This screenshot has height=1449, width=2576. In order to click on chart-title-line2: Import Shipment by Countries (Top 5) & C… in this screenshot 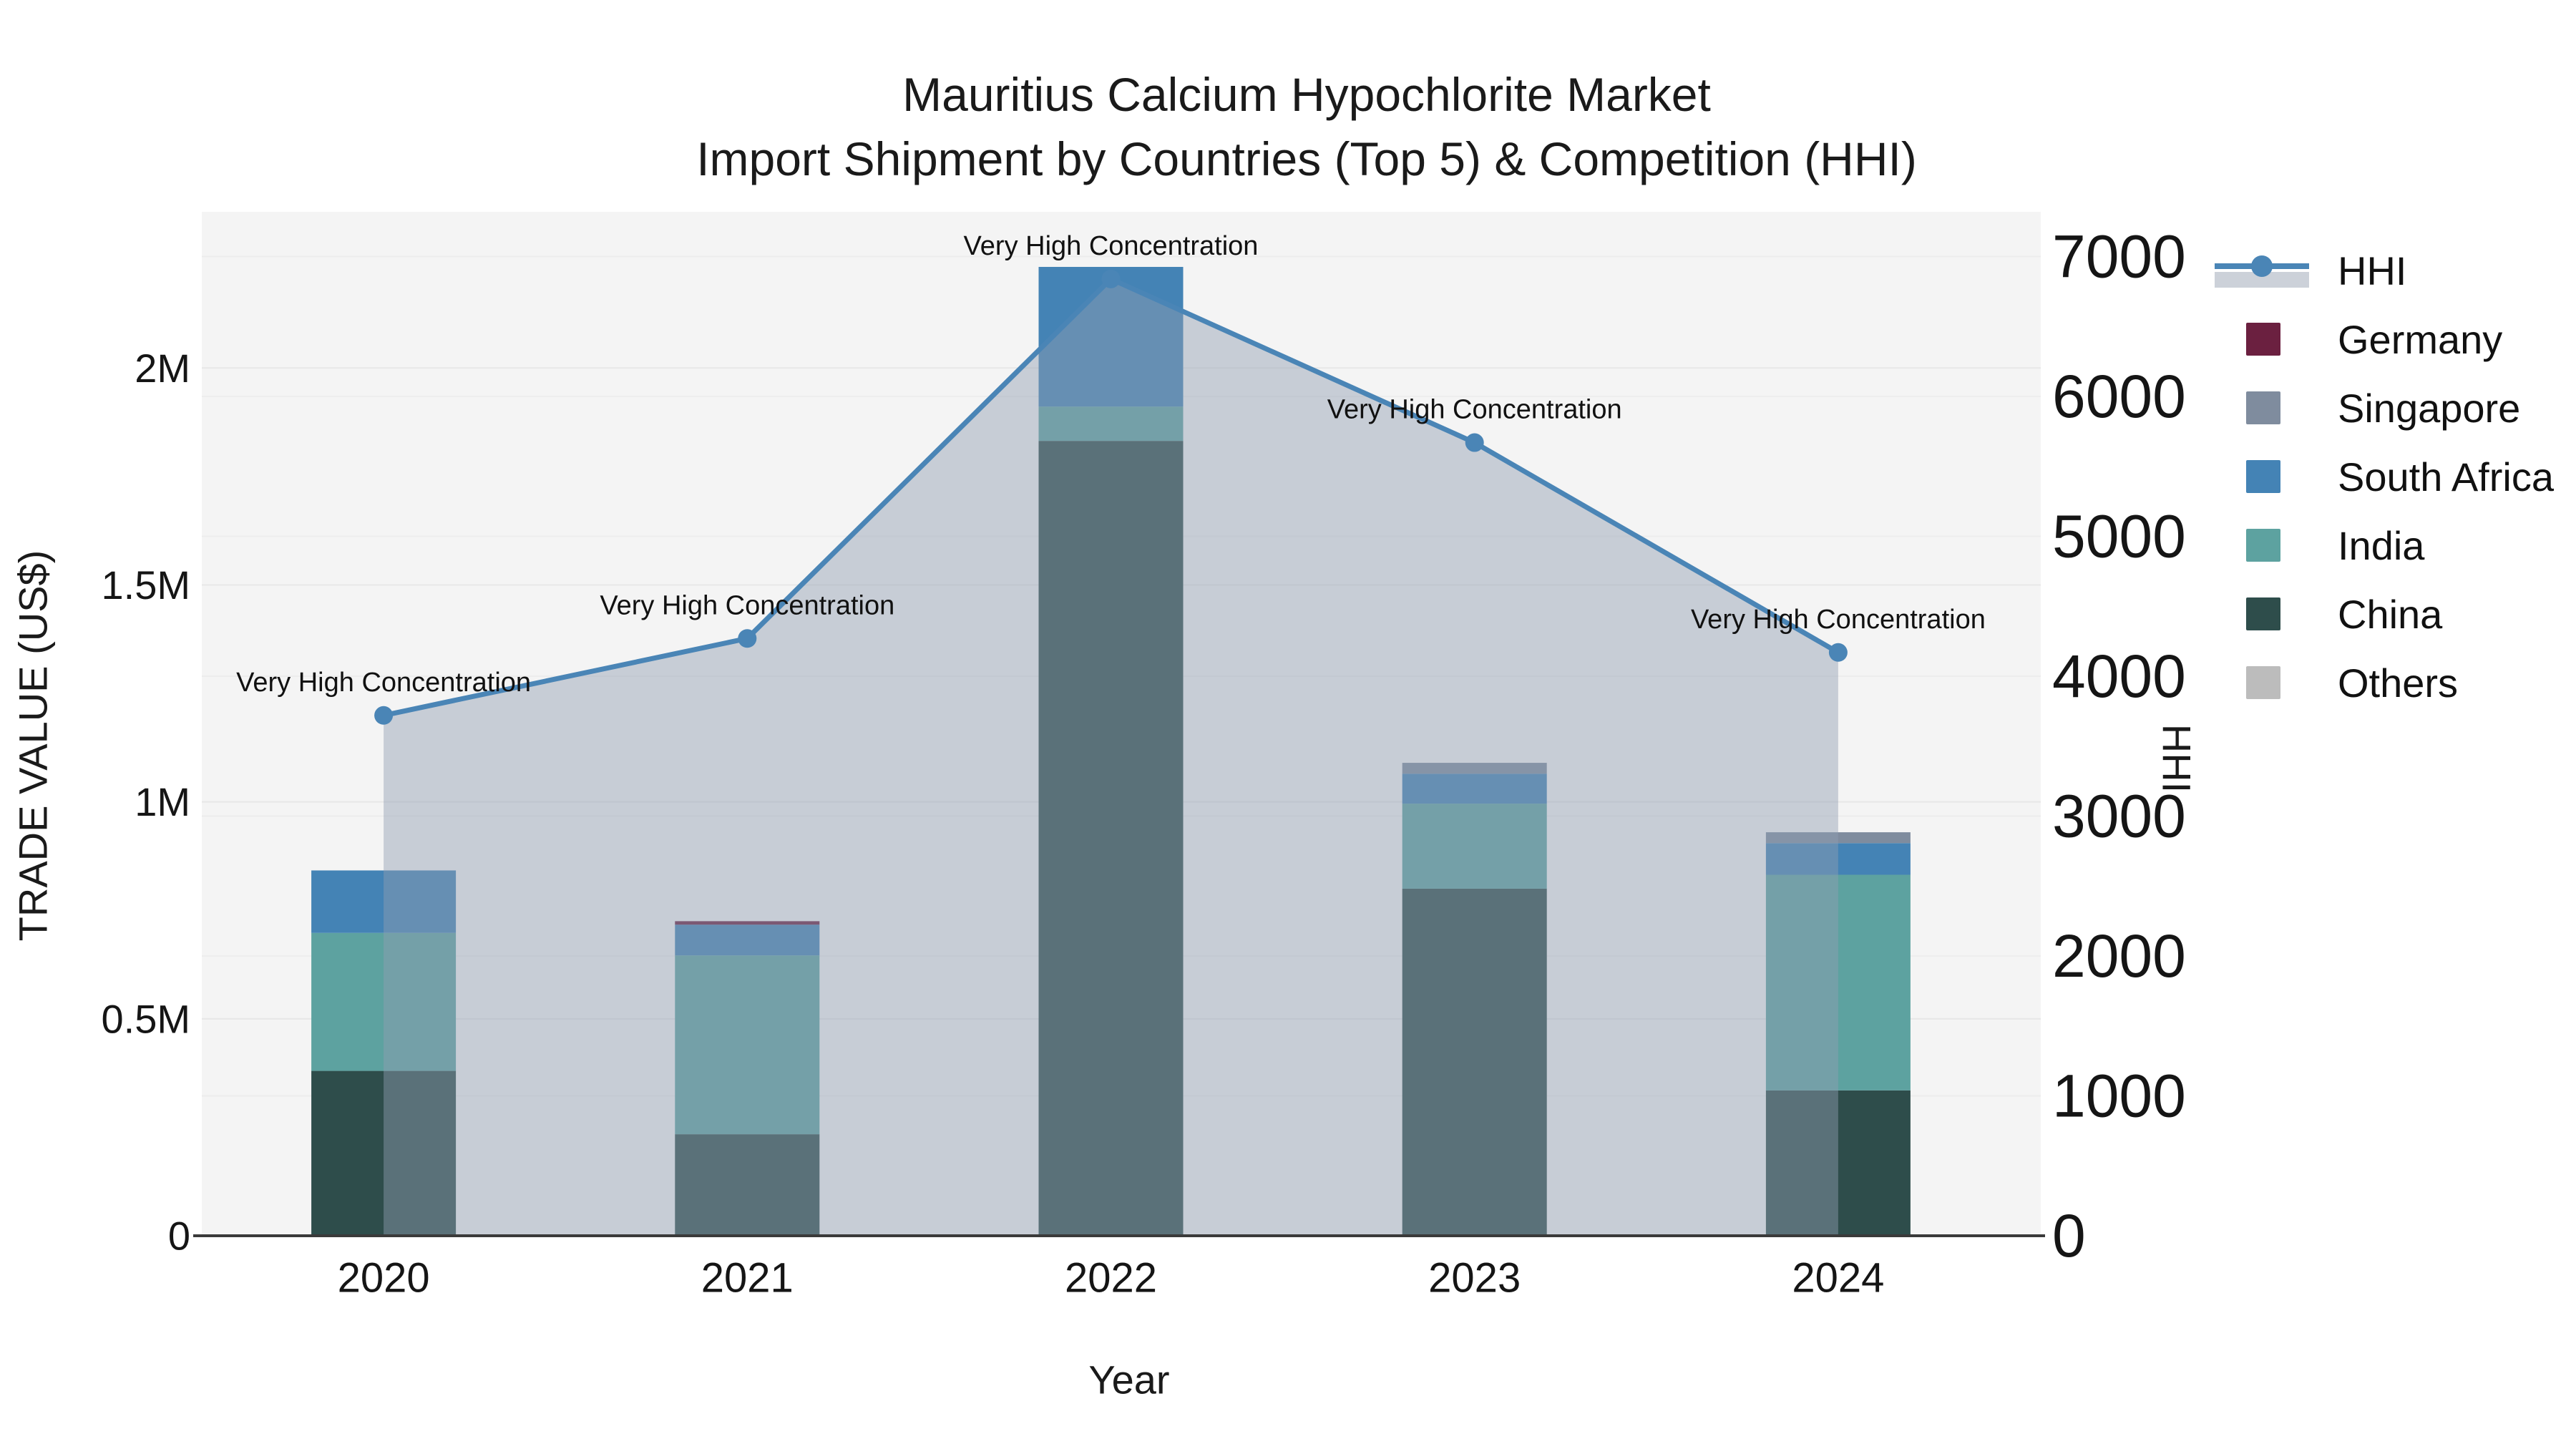, I will do `click(1306, 158)`.